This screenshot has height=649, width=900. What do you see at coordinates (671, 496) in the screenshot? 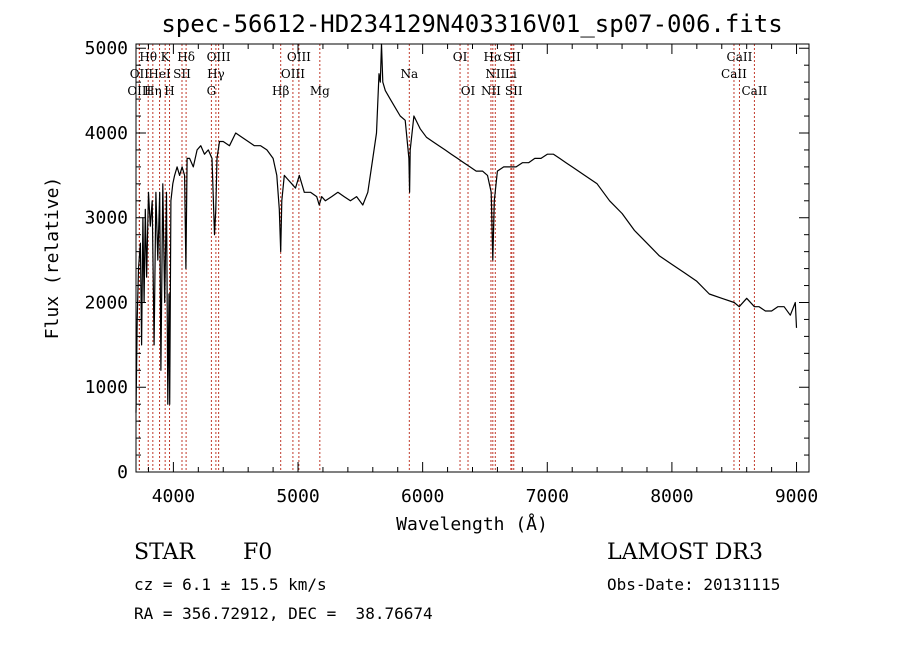
I see `x-tick-label: 8000` at bounding box center [671, 496].